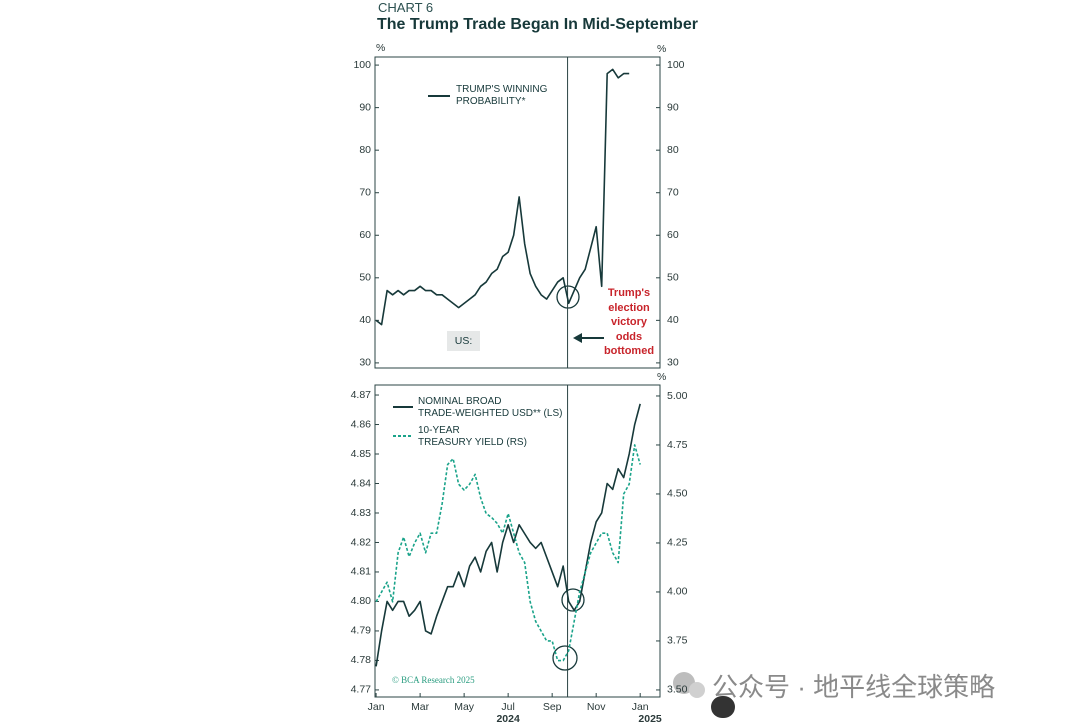  I want to click on legend-label: 10-YEAR TREASURY YIELD (RS), so click(472, 436).